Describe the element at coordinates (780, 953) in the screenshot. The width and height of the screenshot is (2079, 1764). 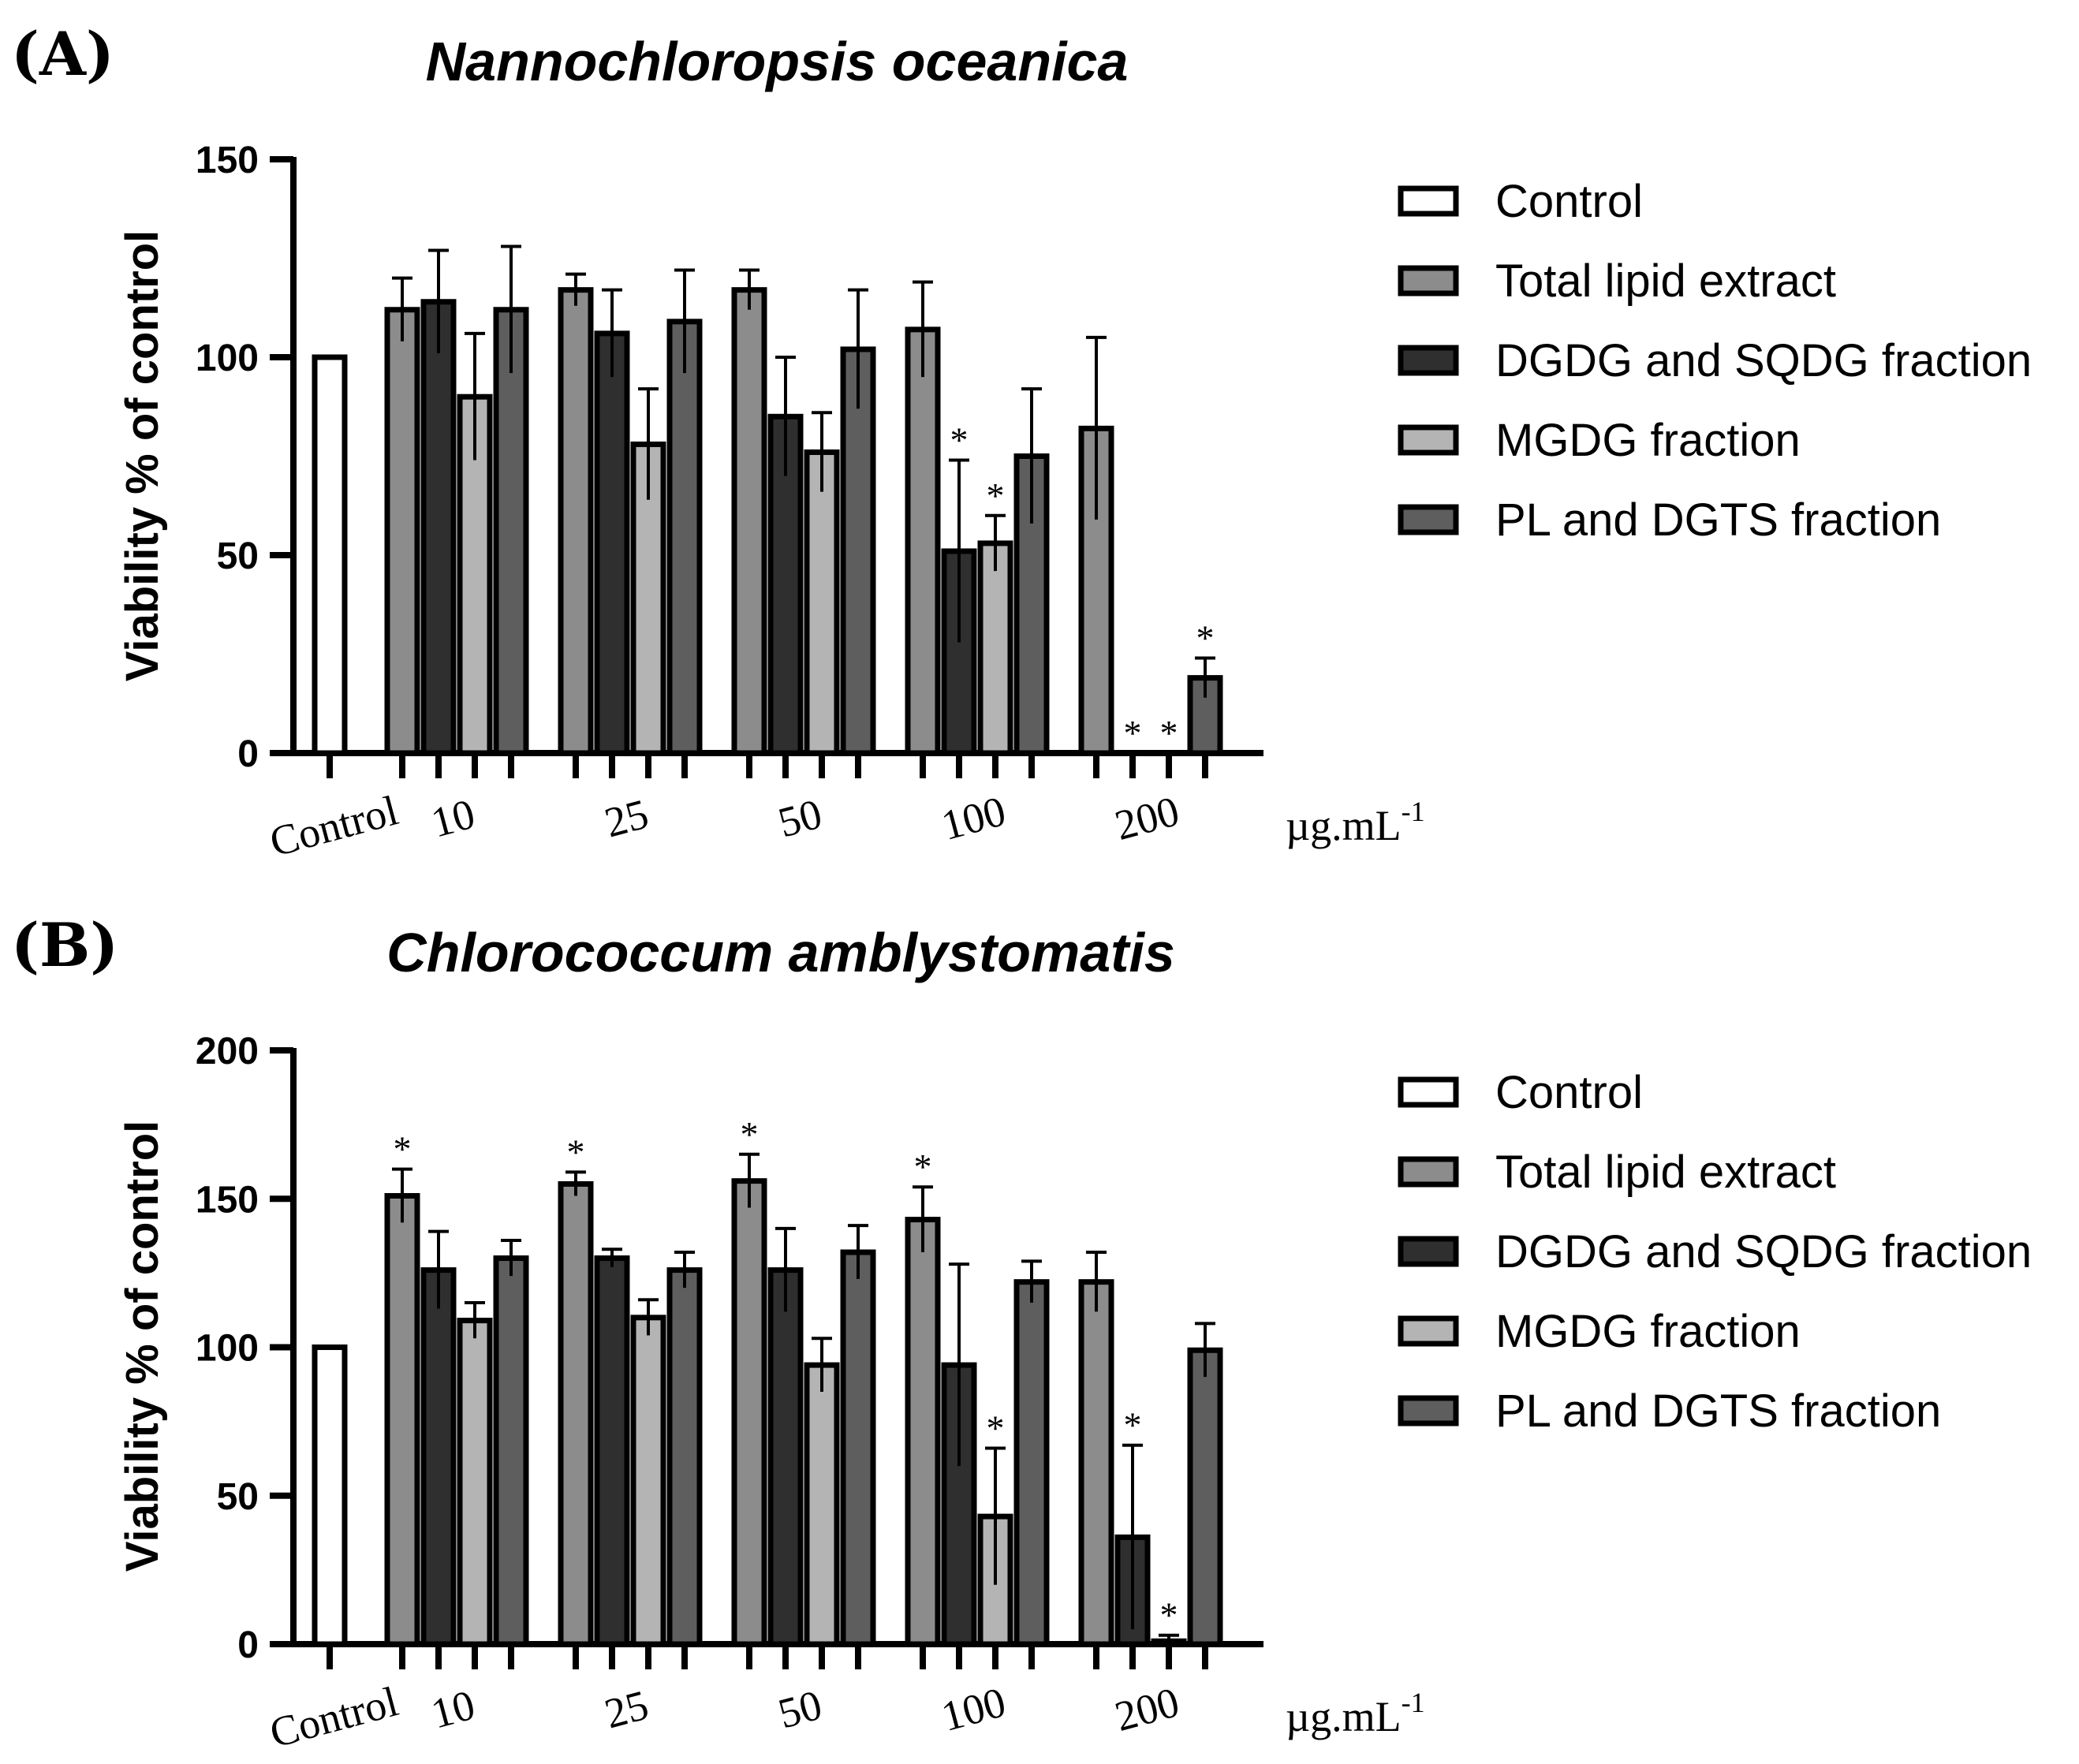
I see `chart-title: Chlorococcum amblystomatis` at that location.